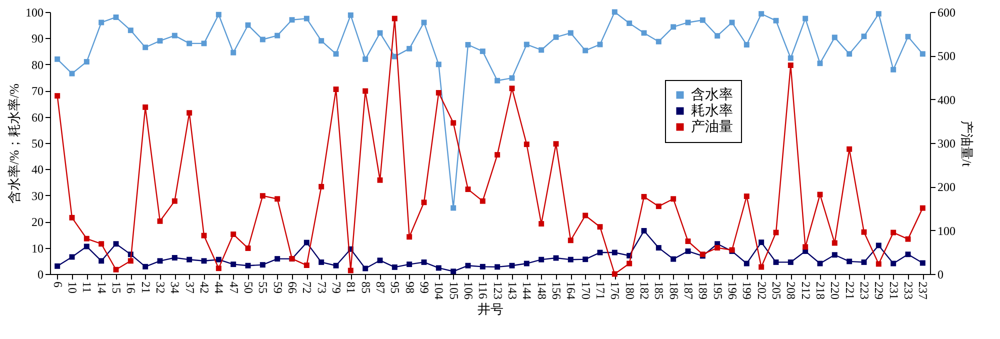  I want to click on legend-label: 含水率, so click(712, 95).